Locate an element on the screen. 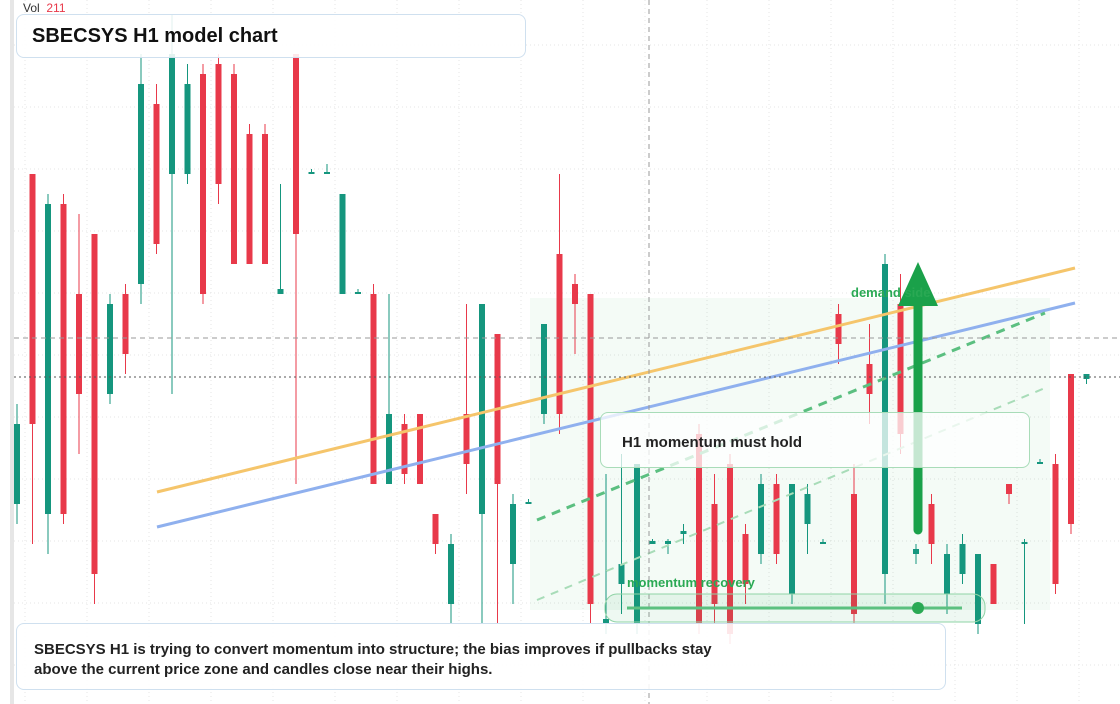 The width and height of the screenshot is (1120, 704). arrow-head is located at coordinates (918, 284).